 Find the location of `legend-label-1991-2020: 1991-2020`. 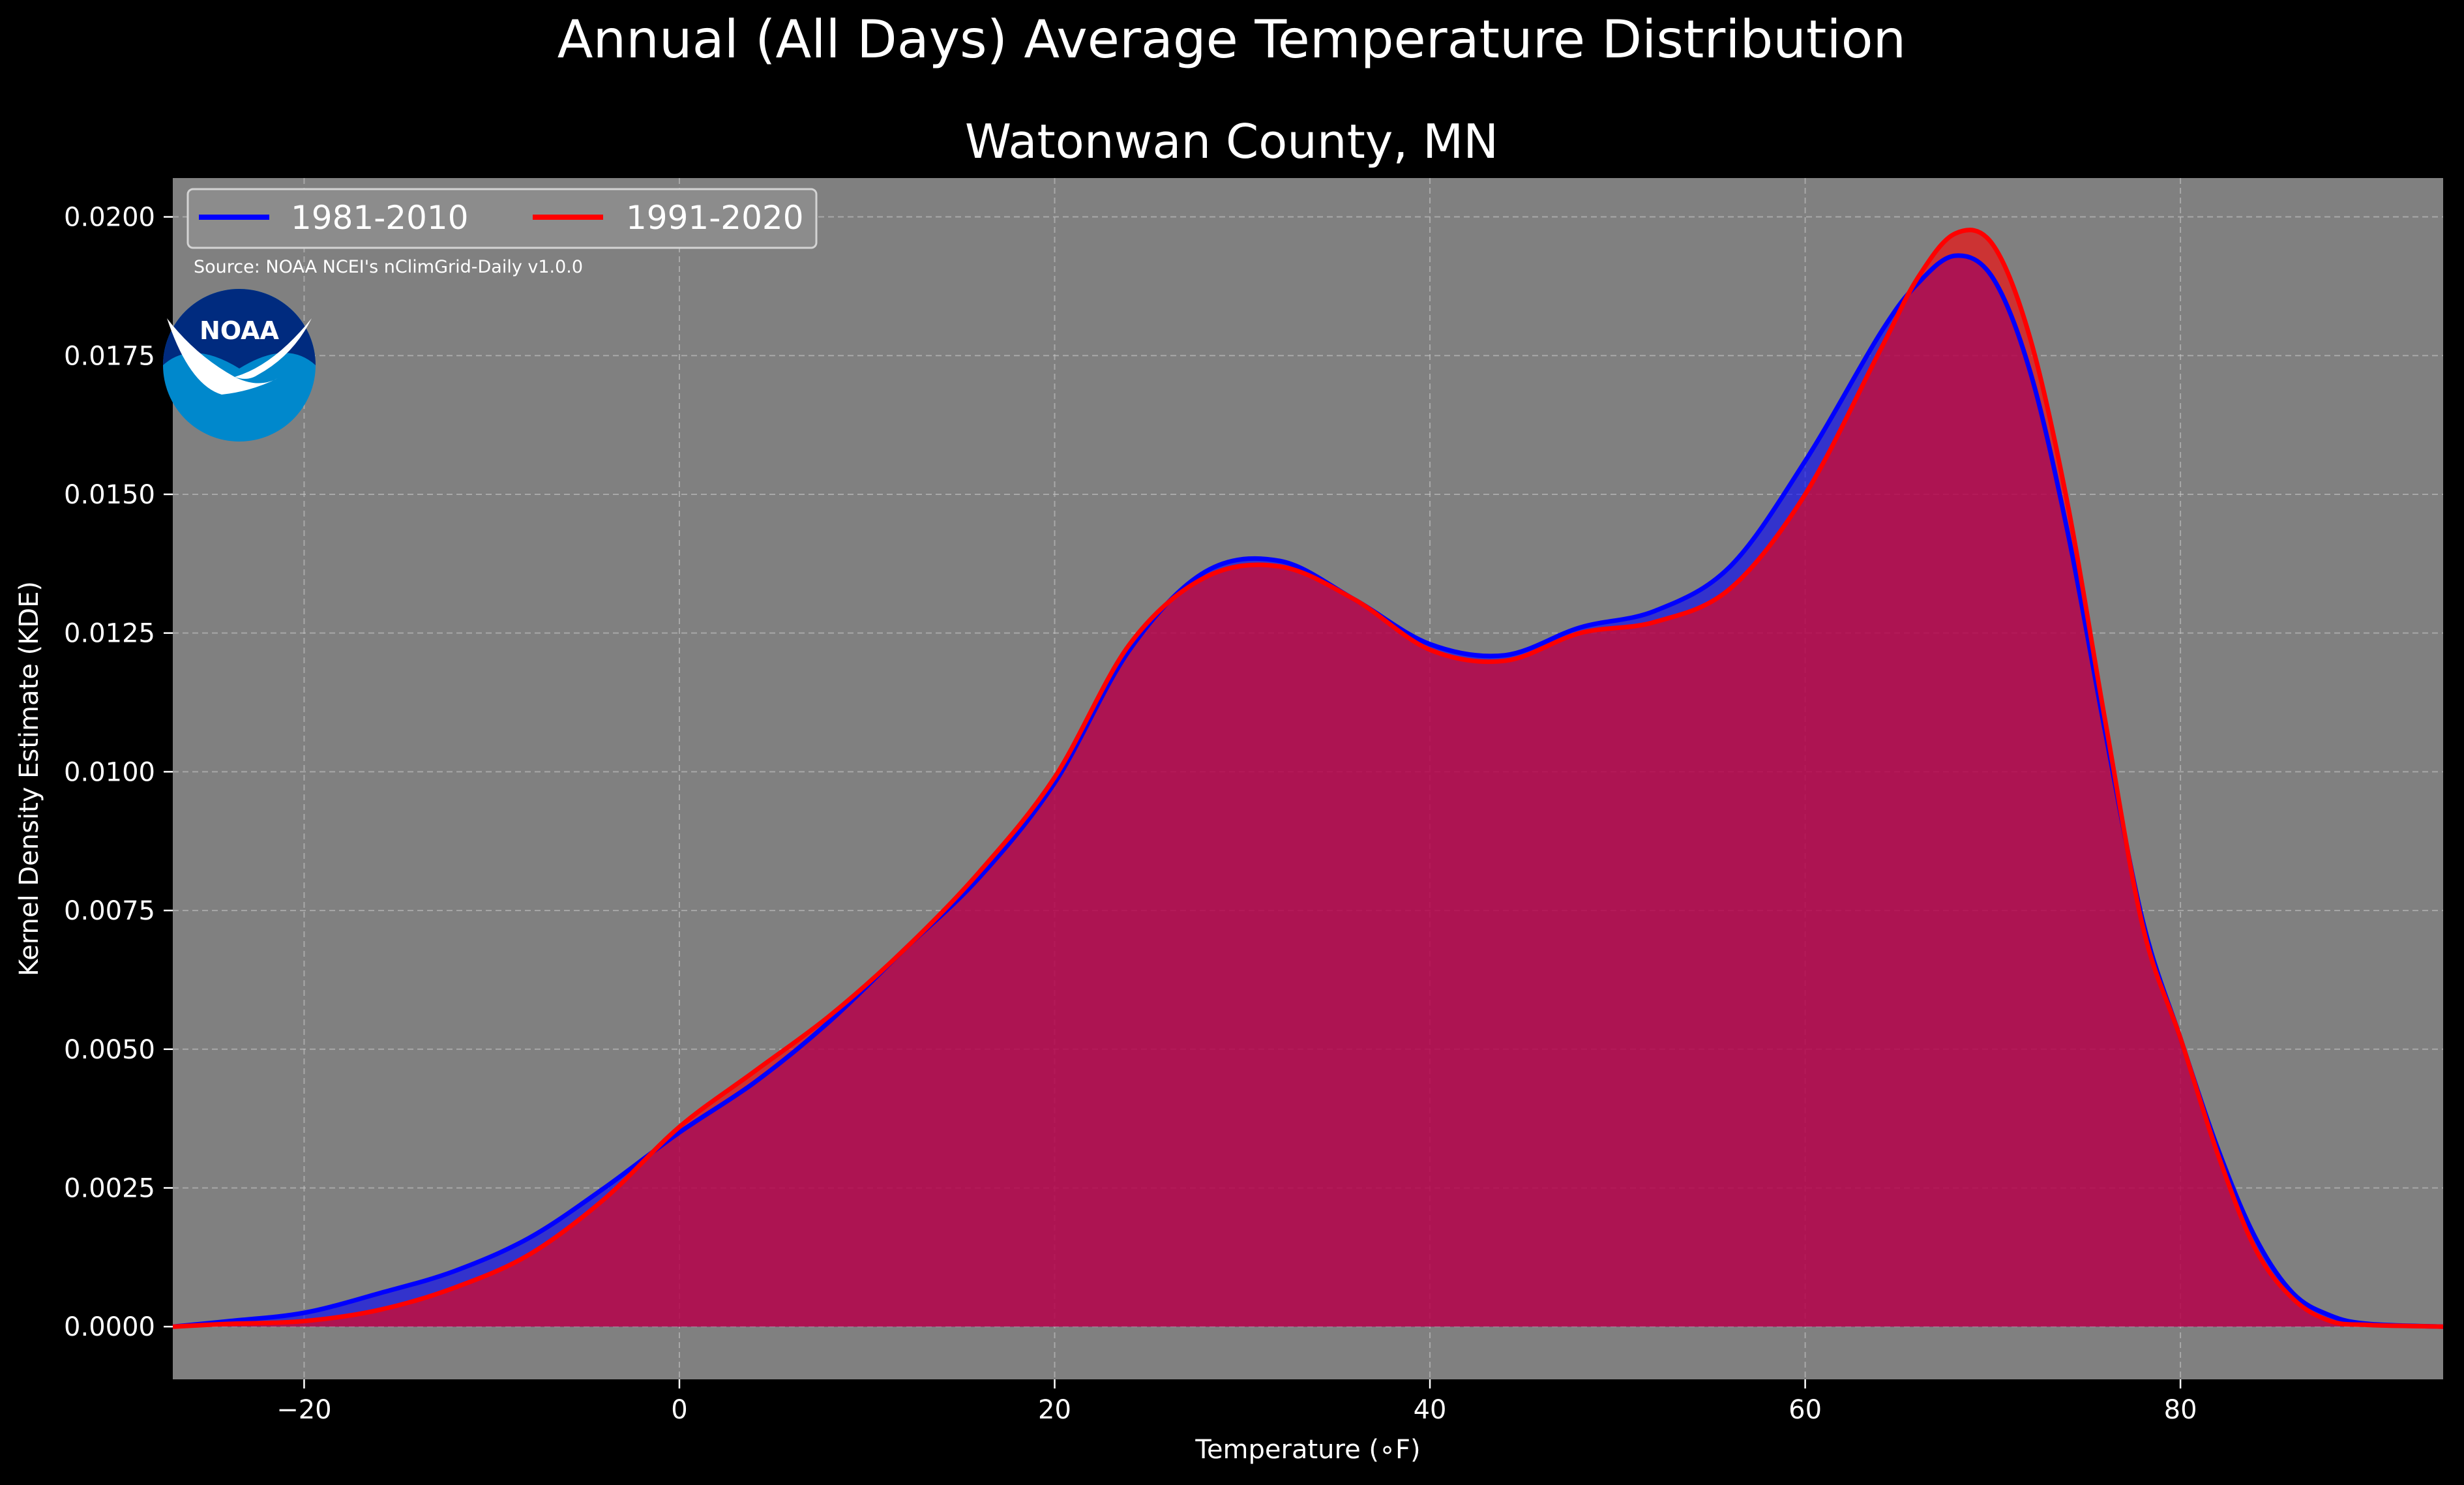

legend-label-1991-2020: 1991-2020 is located at coordinates (715, 218).